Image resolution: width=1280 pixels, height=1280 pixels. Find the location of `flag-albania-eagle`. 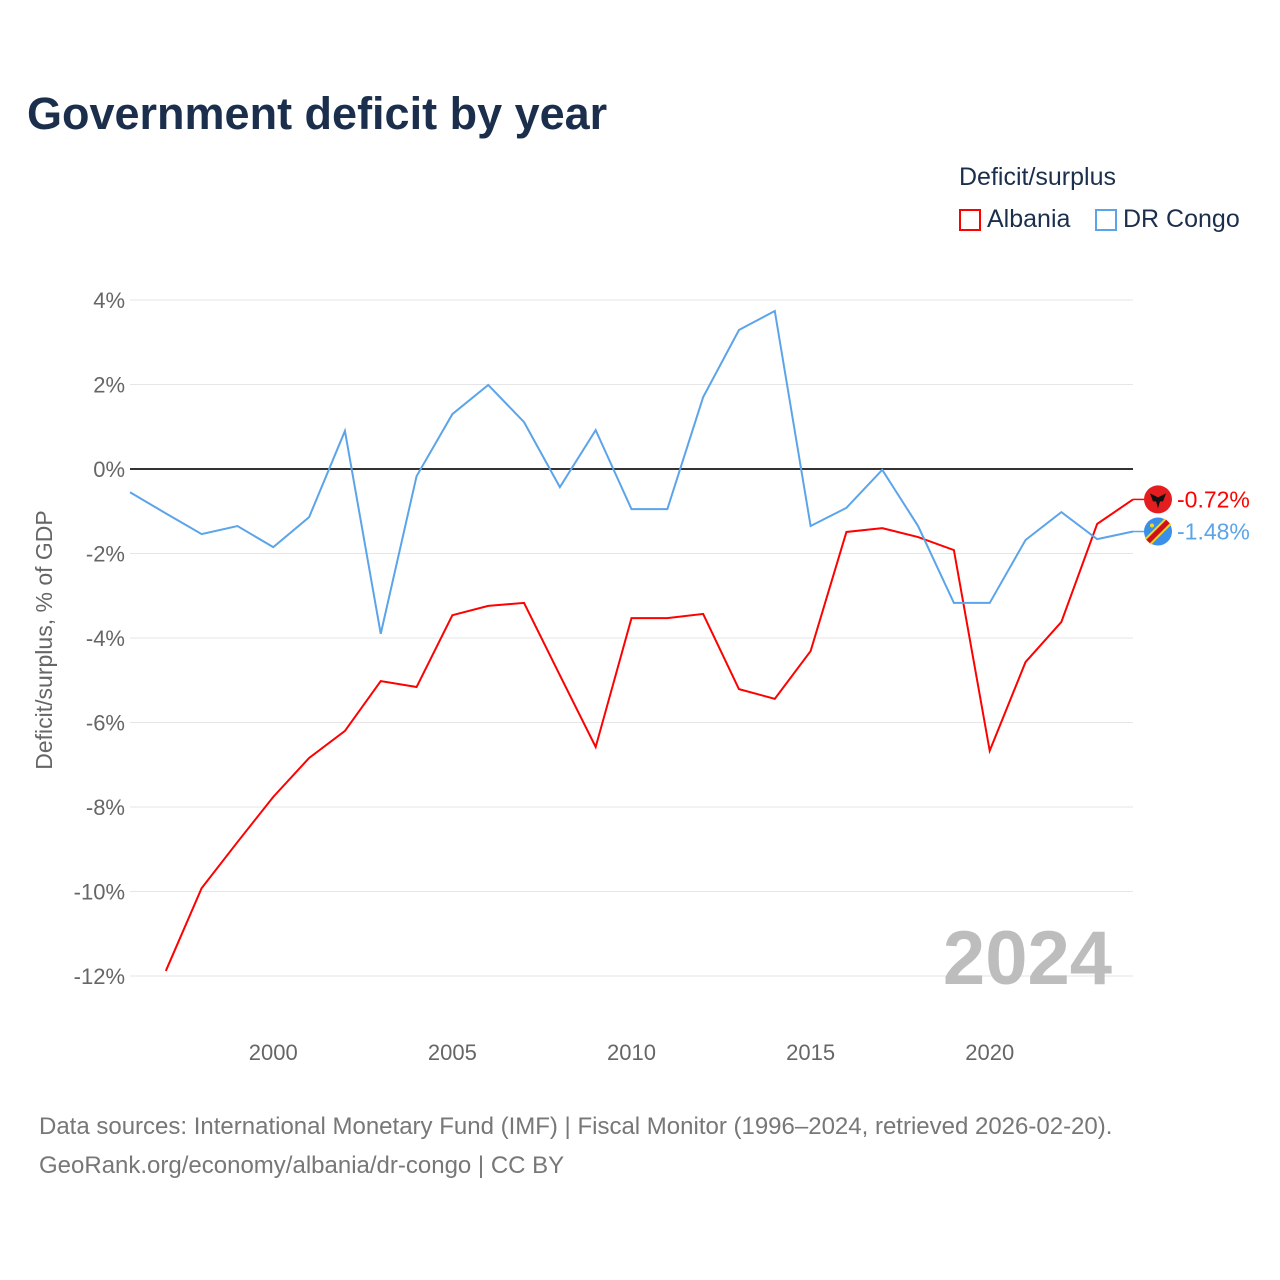

flag-albania-eagle is located at coordinates (1158, 501).